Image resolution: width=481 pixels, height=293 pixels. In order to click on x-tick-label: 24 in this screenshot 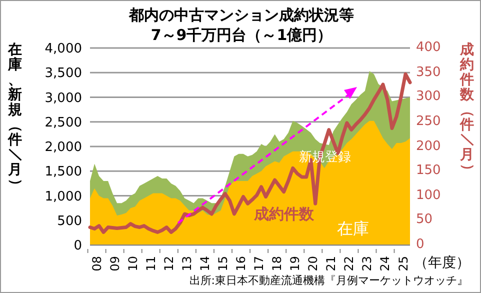, I will do `click(385, 264)`.